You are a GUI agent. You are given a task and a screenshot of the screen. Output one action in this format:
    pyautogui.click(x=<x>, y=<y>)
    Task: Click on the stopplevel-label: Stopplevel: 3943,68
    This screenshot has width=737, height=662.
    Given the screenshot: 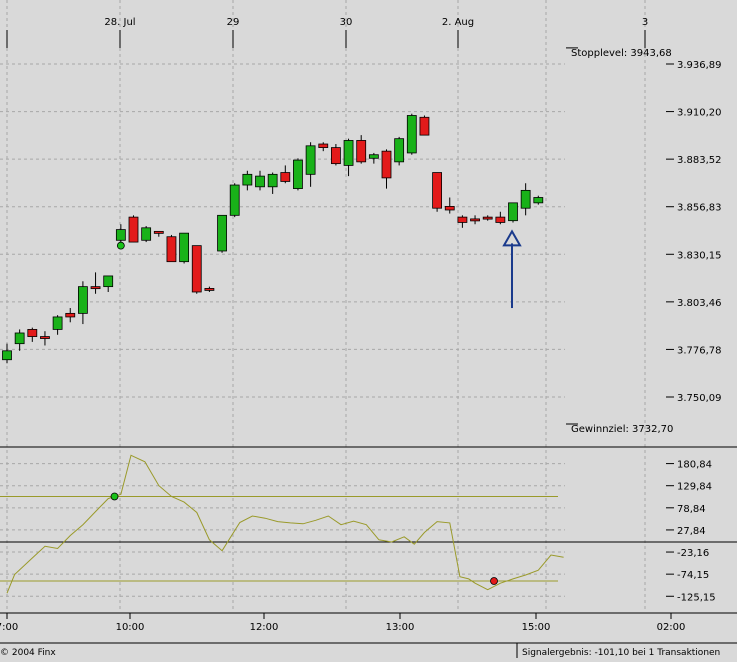 What is the action you would take?
    pyautogui.click(x=621, y=53)
    